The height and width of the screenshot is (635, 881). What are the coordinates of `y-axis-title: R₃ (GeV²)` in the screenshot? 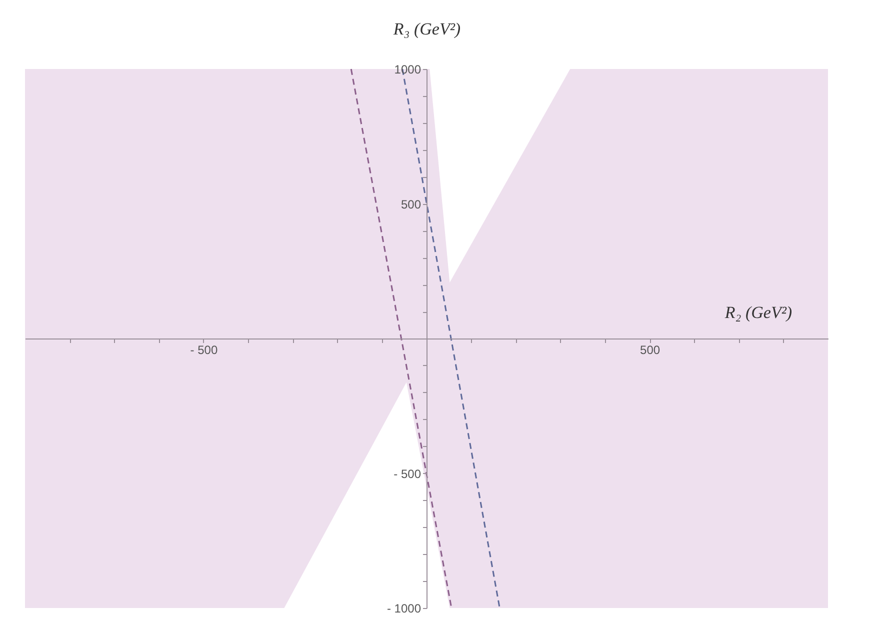 It's located at (426, 29).